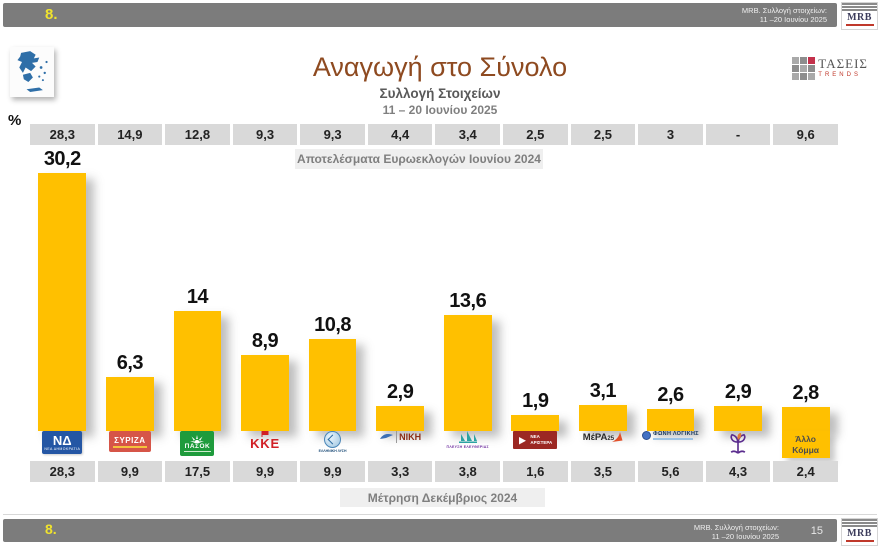 This screenshot has width=880, height=549. I want to click on greece-map-icon, so click(32, 72).